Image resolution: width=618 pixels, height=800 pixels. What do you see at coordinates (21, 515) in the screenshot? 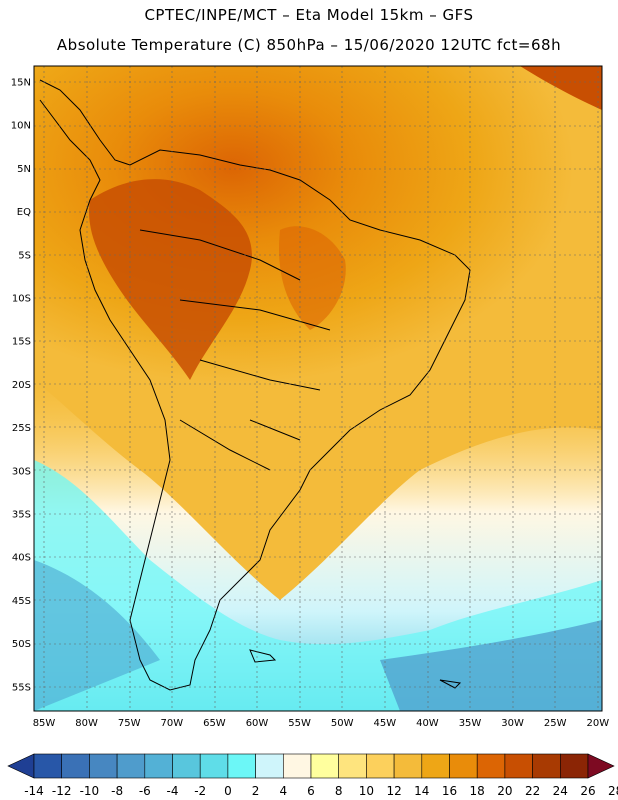
I see `lat-label: 35S` at bounding box center [21, 515].